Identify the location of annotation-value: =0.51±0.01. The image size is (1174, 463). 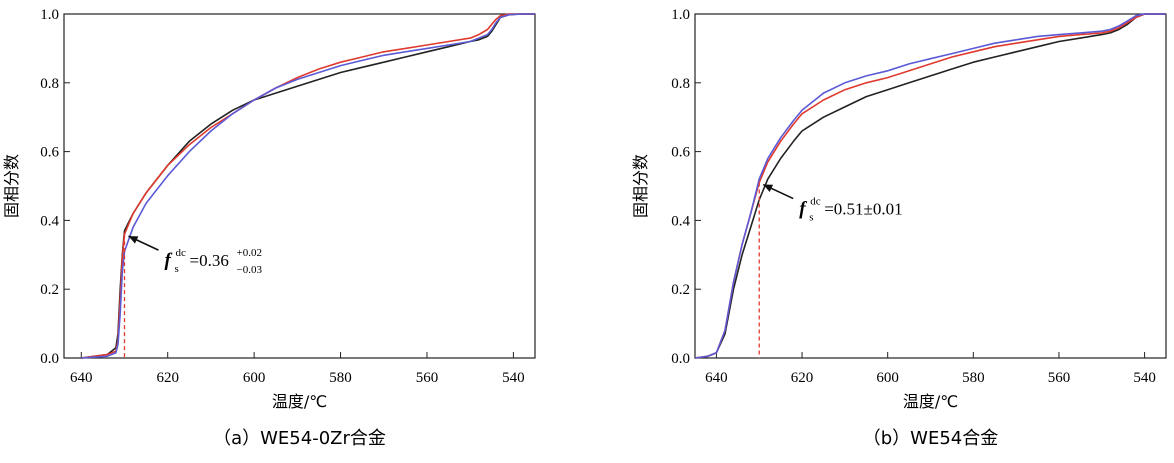
(863, 209).